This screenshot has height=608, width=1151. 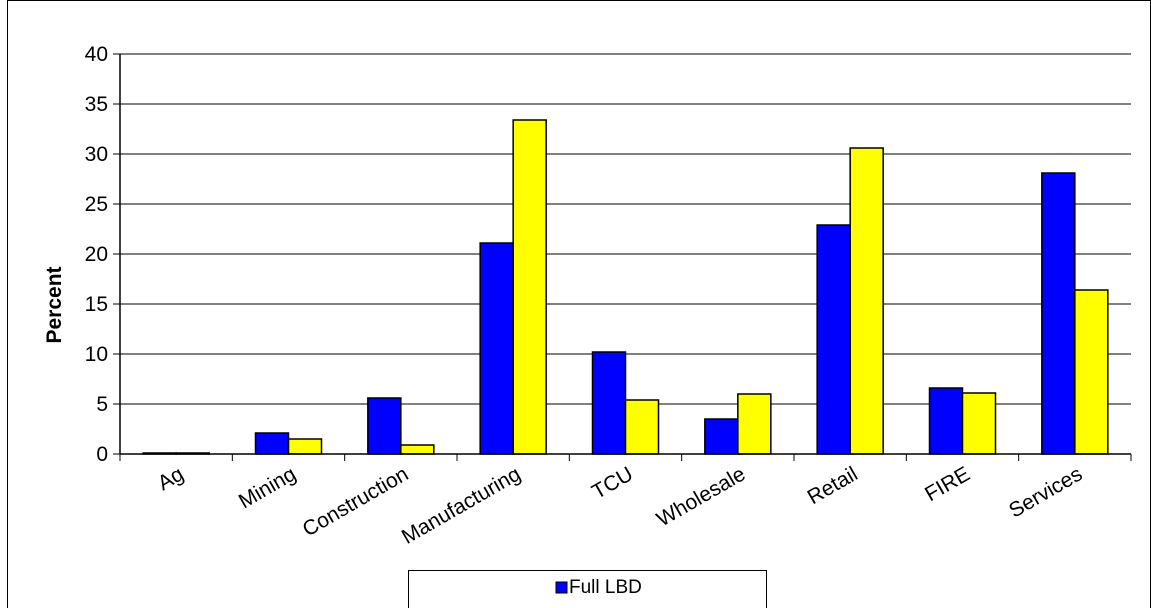 I want to click on legend-label-full-lbd: Full LBD, so click(x=605, y=587).